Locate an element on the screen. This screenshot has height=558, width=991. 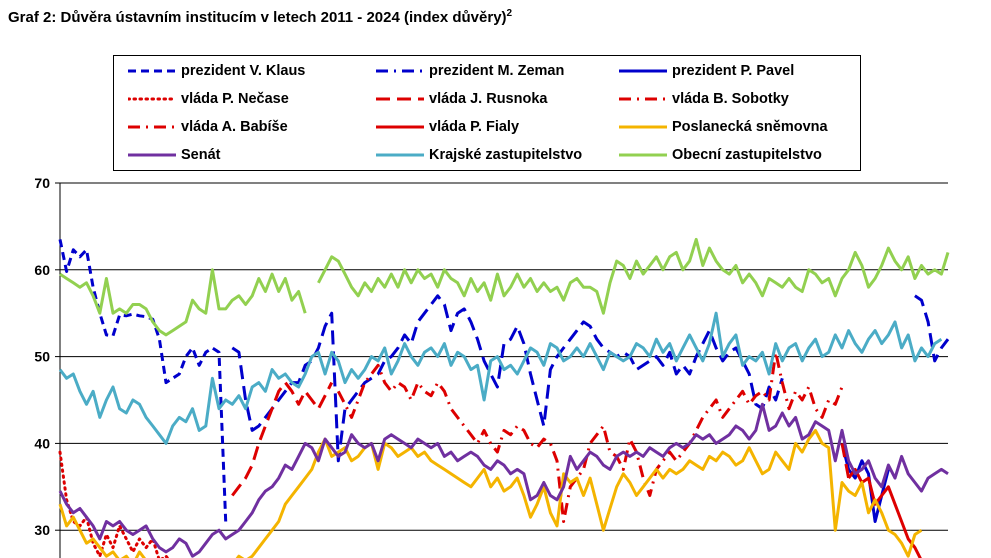
legend-label-rusnok: vláda J. Rusnoka is located at coordinates (488, 99).